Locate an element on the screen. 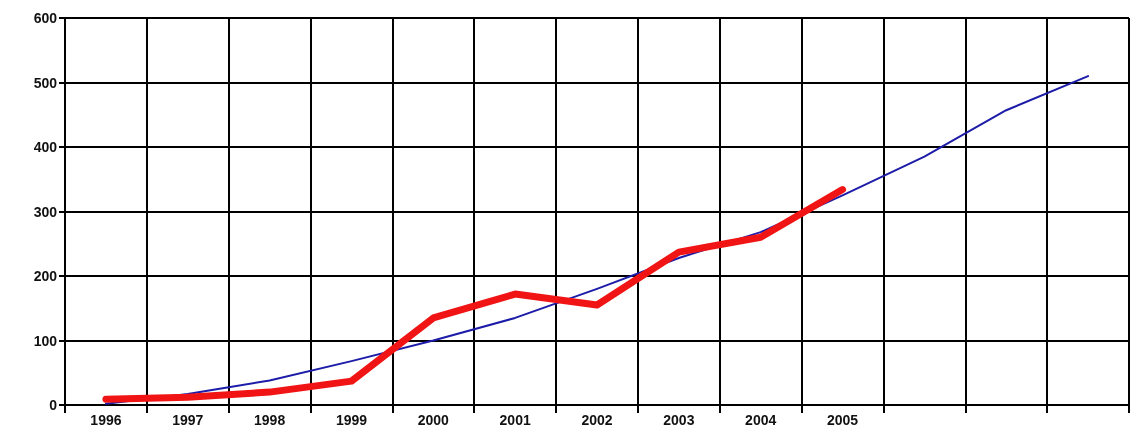 This screenshot has height=435, width=1137. x-tick-label: 1996 is located at coordinates (106, 420).